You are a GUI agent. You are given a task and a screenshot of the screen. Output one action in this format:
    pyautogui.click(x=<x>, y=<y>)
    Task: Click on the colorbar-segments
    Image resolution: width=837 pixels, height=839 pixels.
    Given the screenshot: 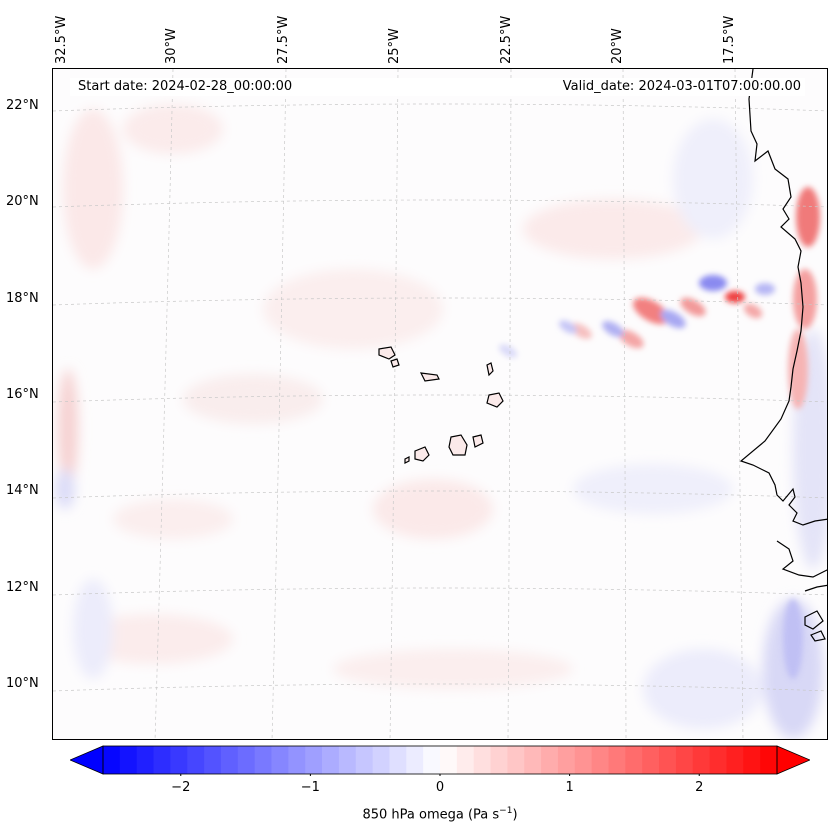 What is the action you would take?
    pyautogui.click(x=440, y=760)
    